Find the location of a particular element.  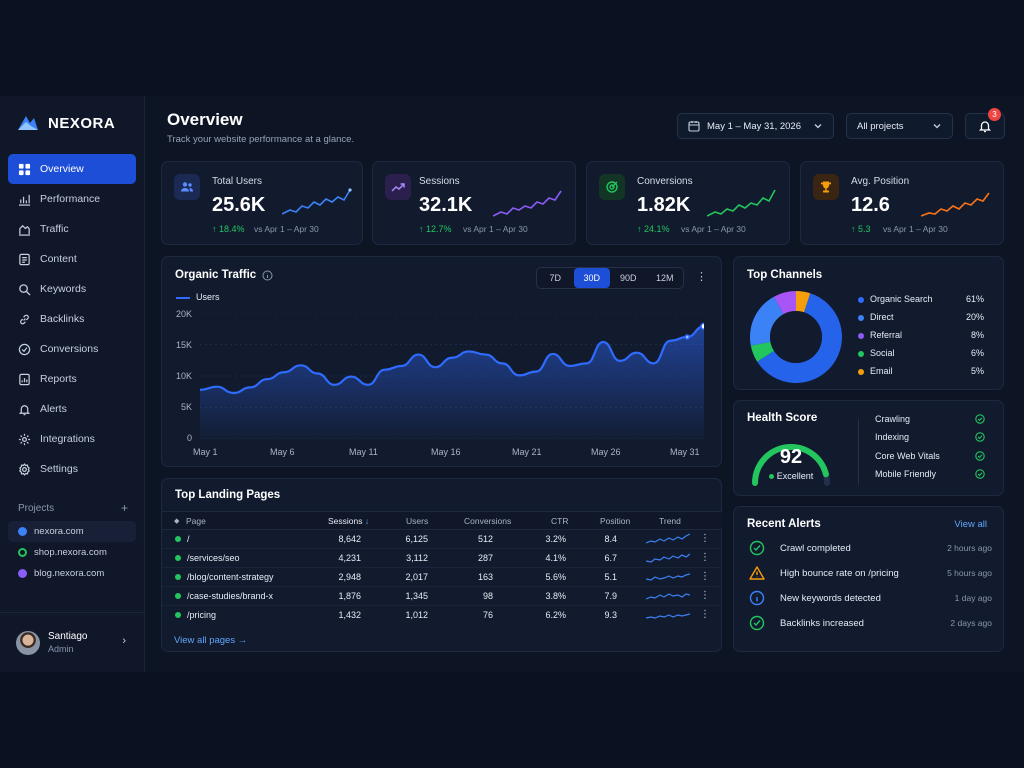

sidebar-item-performance: Performance is located at coordinates (72, 199).